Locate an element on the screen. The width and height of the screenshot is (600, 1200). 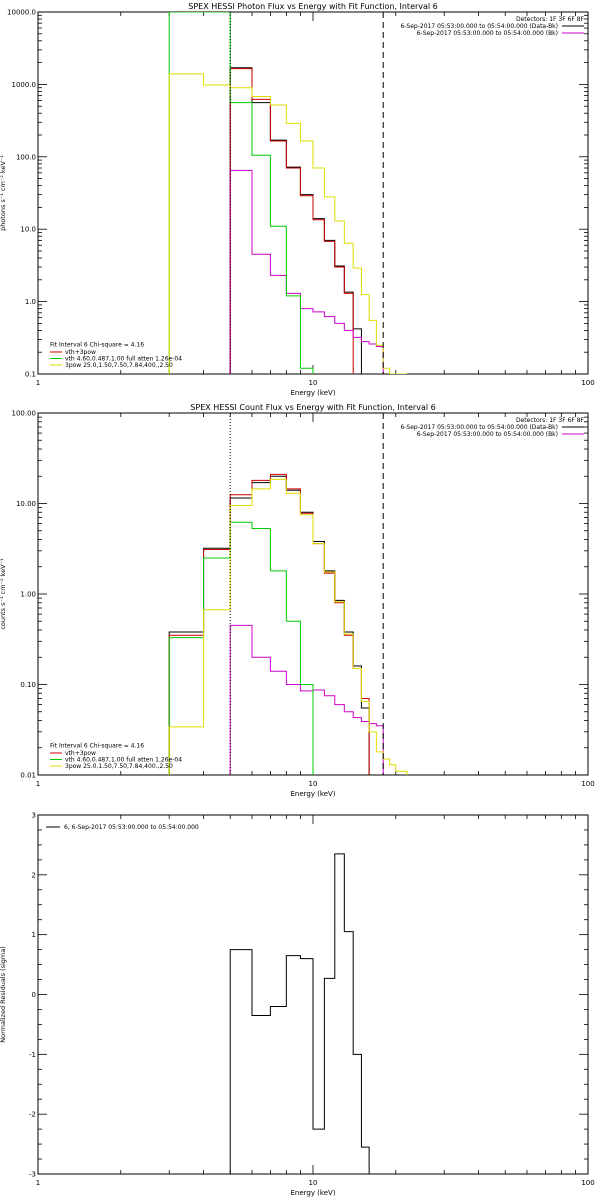
y-tick-label: -2 is located at coordinates (32, 1115).